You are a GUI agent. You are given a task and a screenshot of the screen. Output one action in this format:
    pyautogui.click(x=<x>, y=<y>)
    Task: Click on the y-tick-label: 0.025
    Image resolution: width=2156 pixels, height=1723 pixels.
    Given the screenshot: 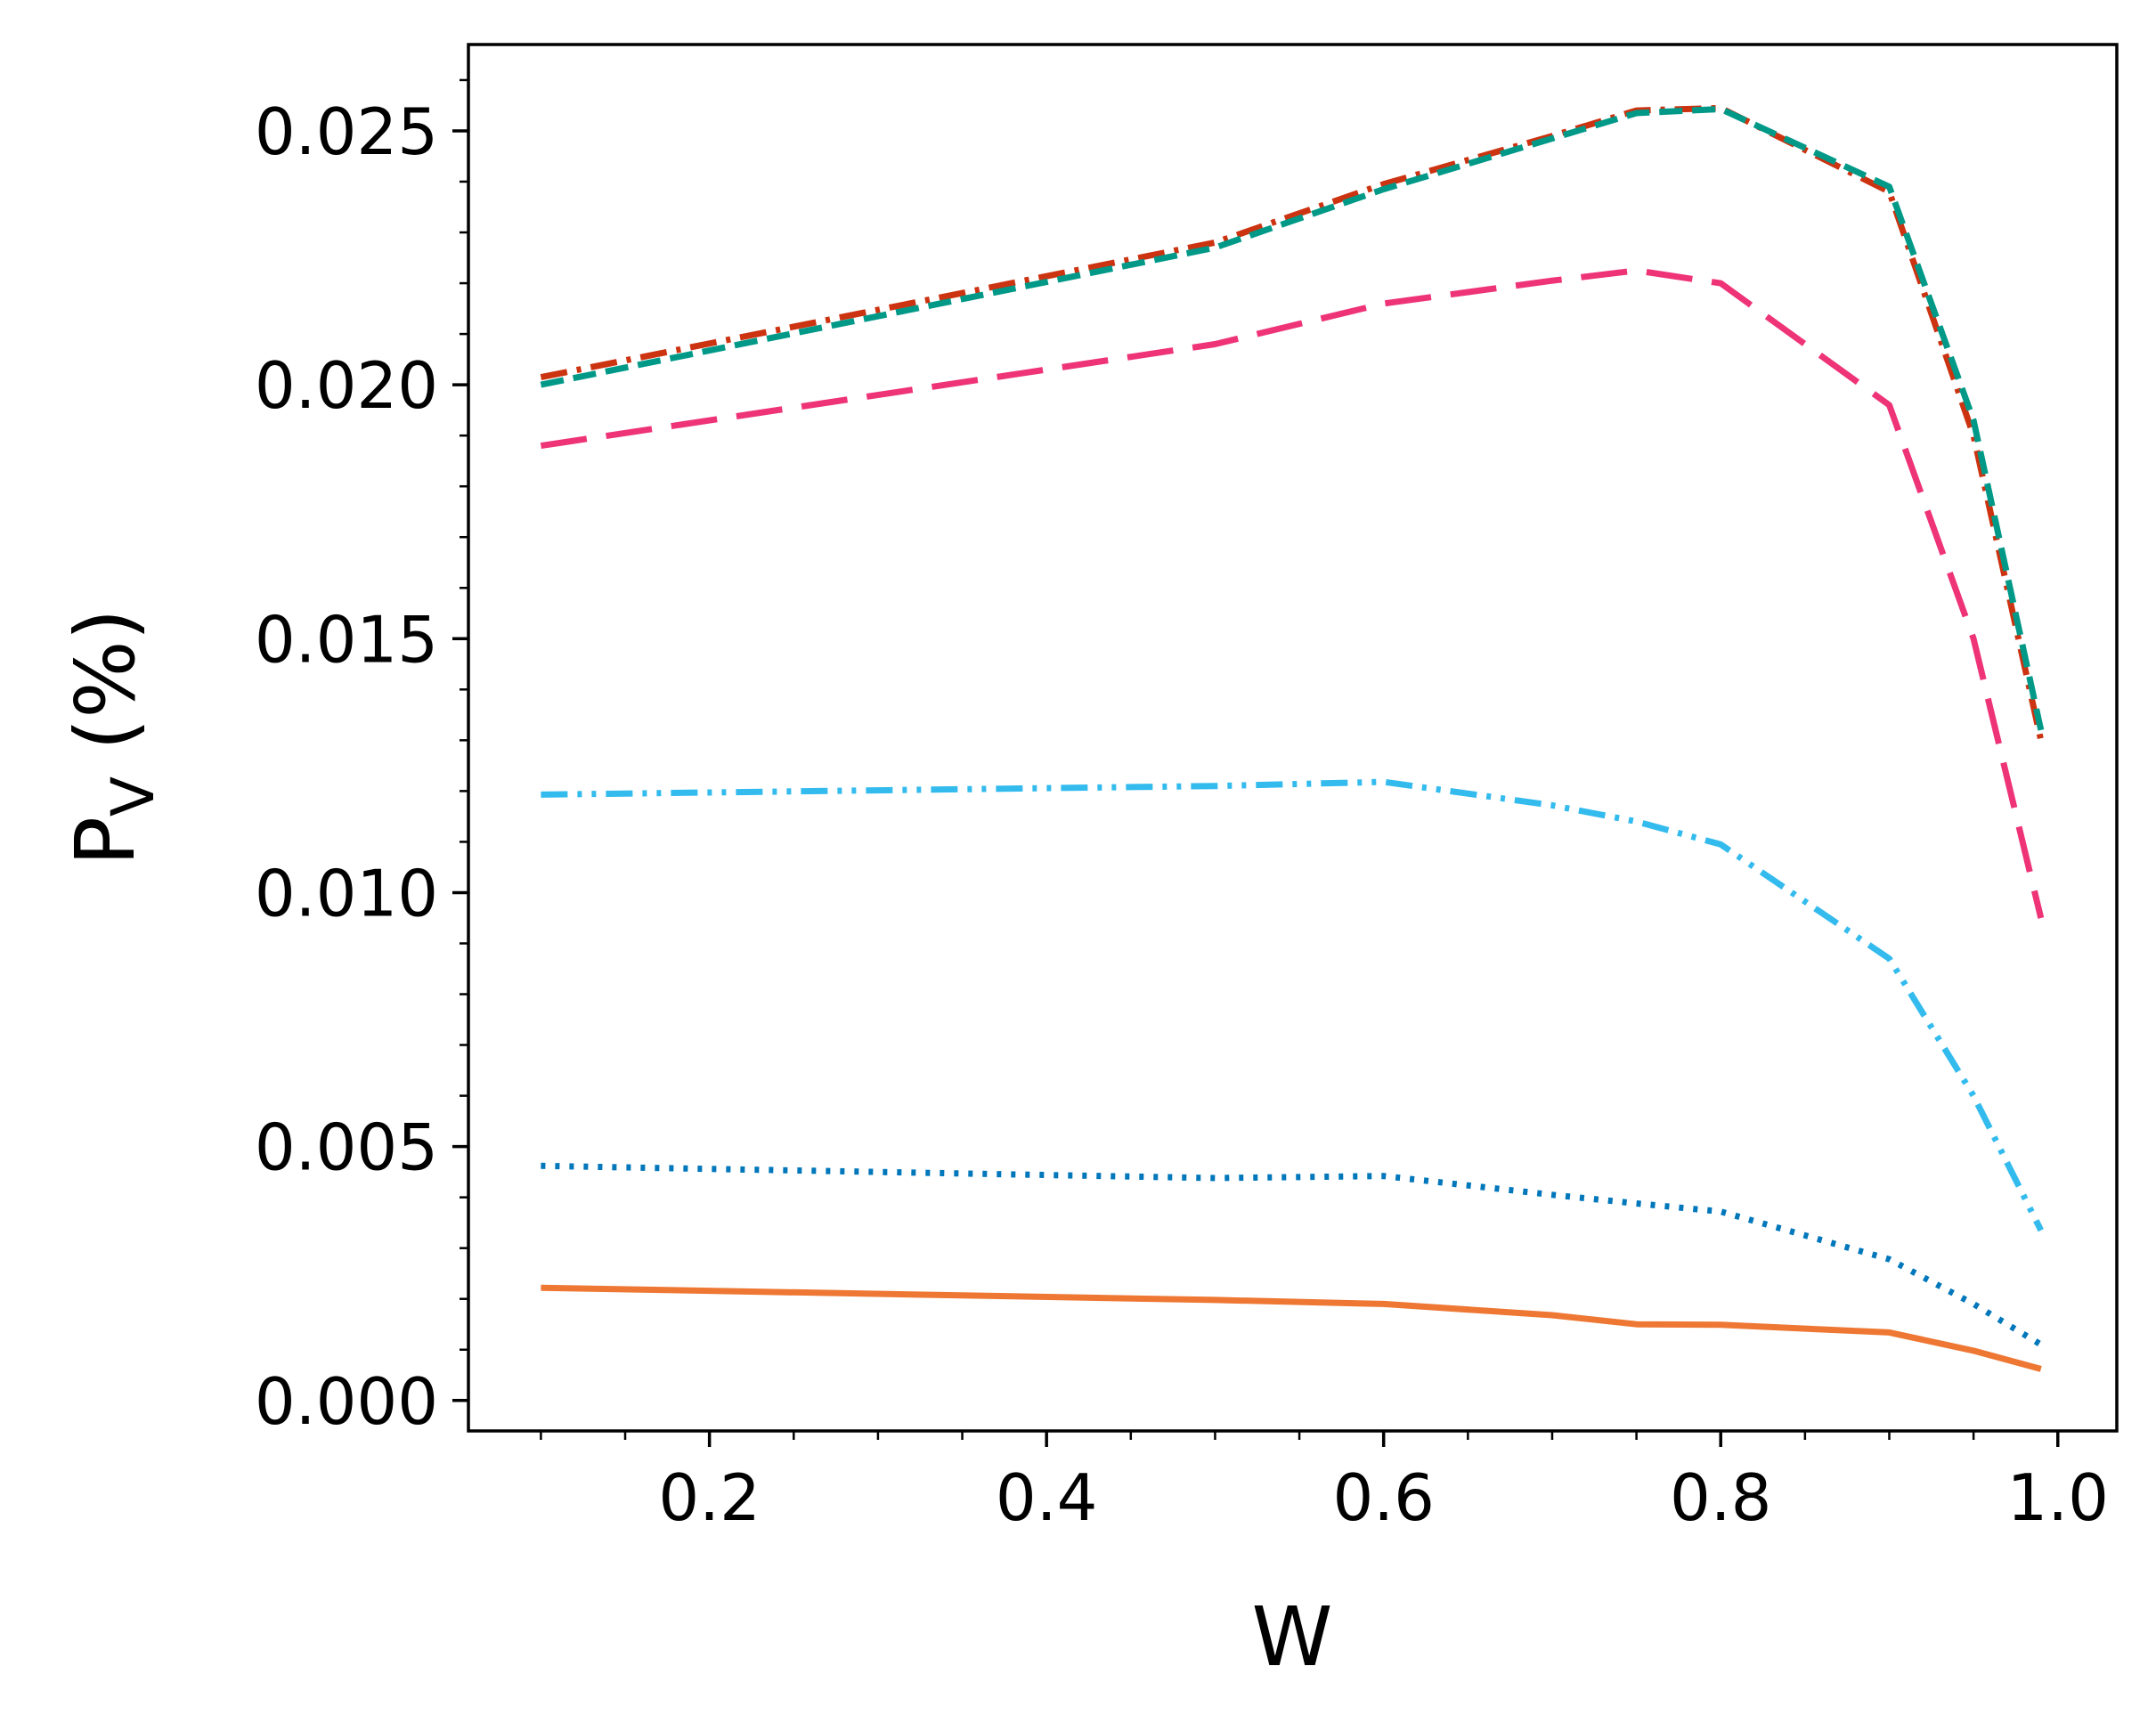 What is the action you would take?
    pyautogui.click(x=346, y=131)
    